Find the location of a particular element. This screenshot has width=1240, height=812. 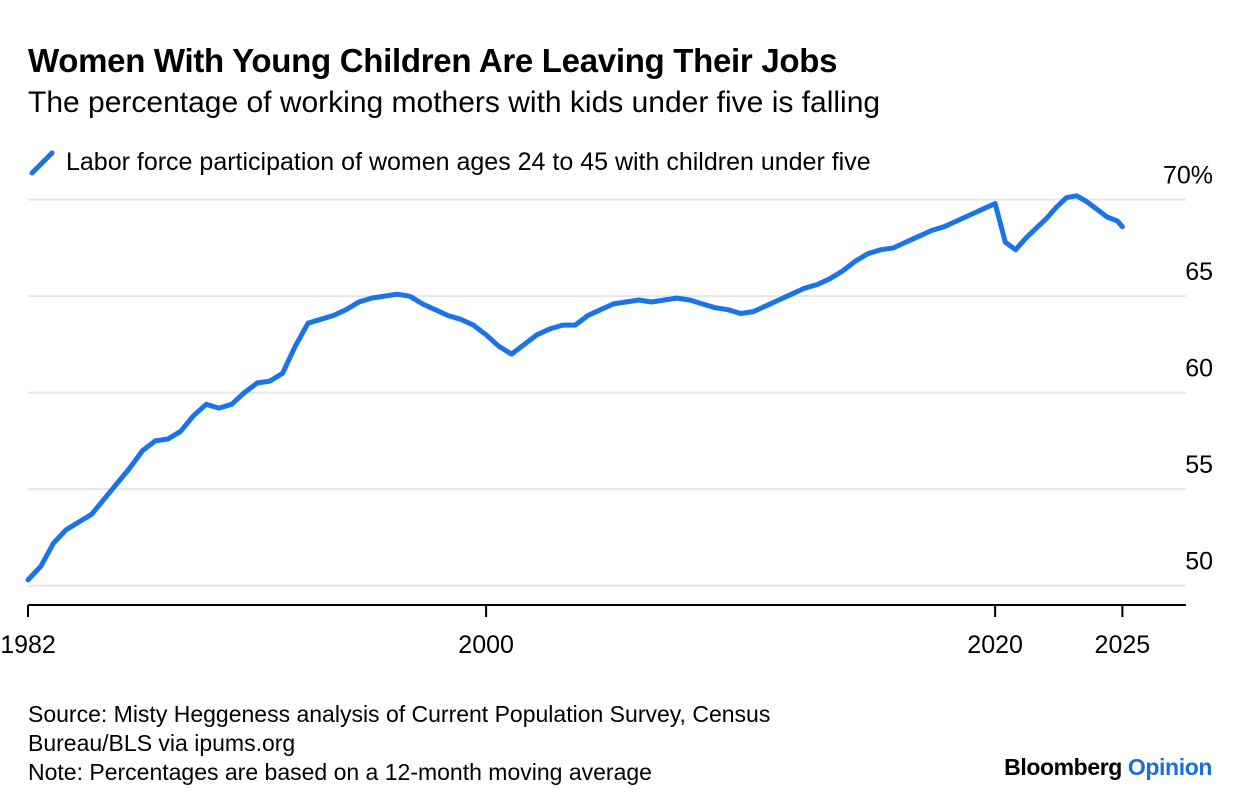

x-tick-label: 2020 is located at coordinates (995, 645).